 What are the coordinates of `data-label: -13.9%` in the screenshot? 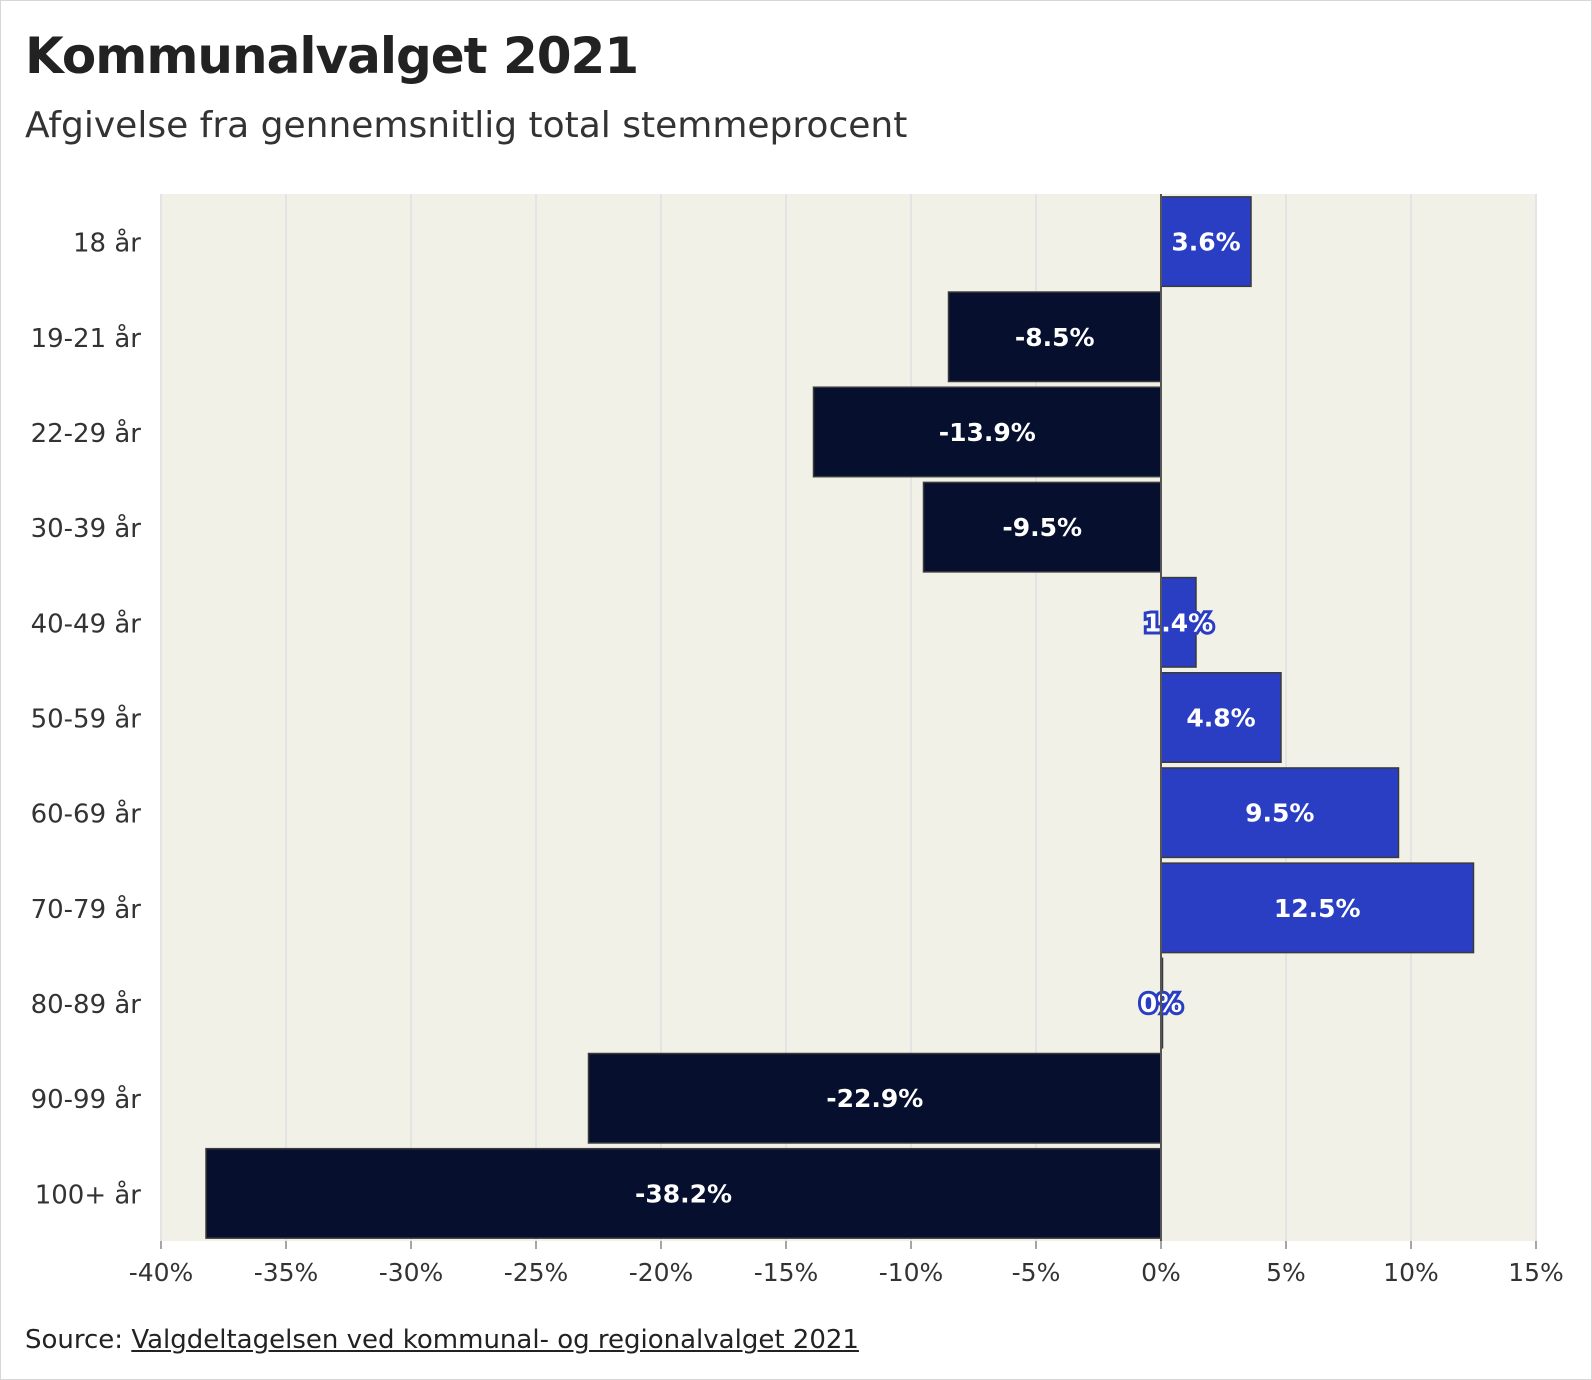 It's located at (987, 432).